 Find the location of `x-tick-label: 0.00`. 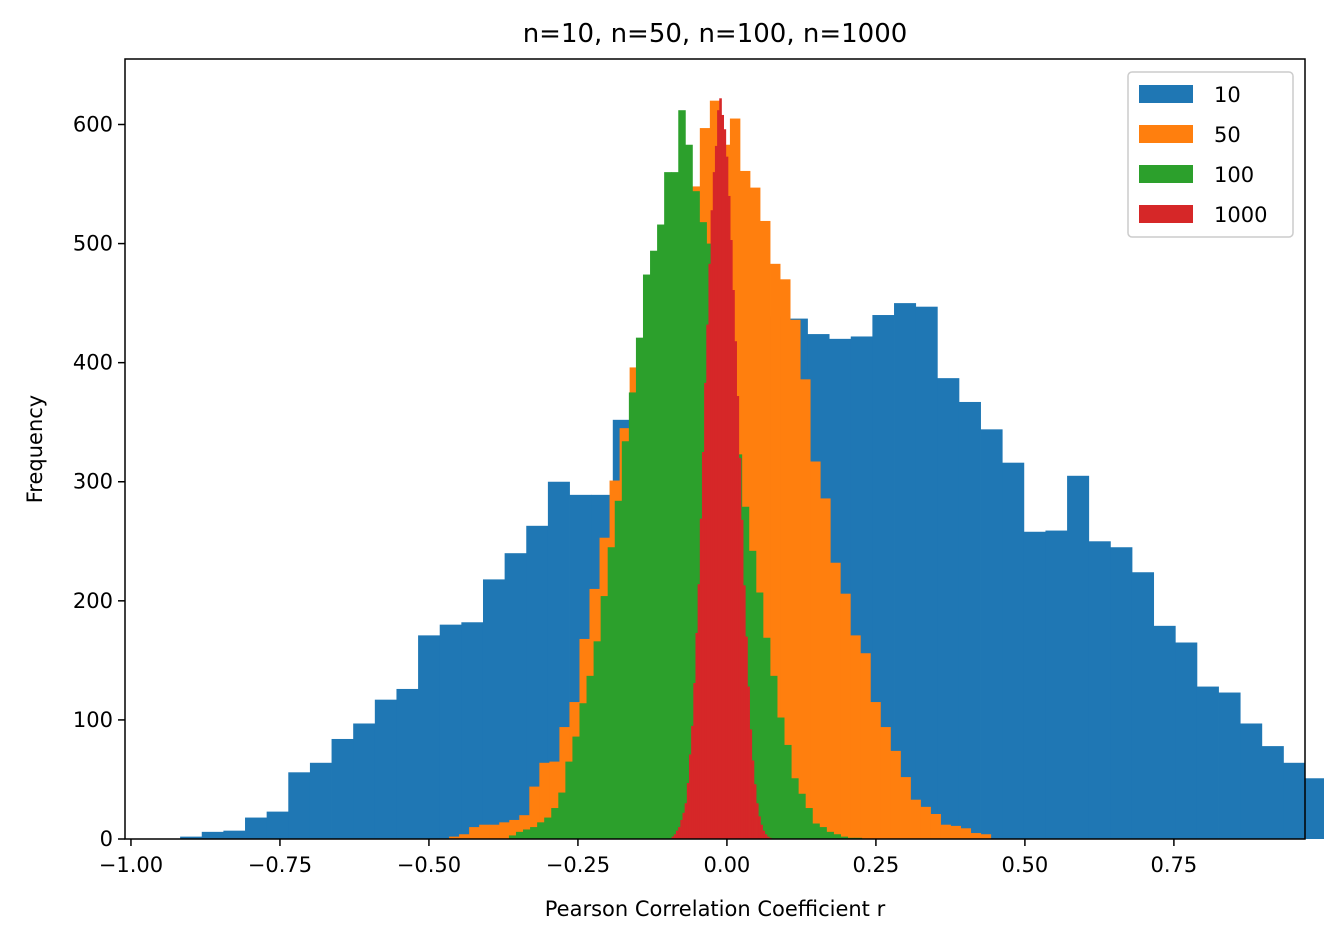

x-tick-label: 0.00 is located at coordinates (727, 865).